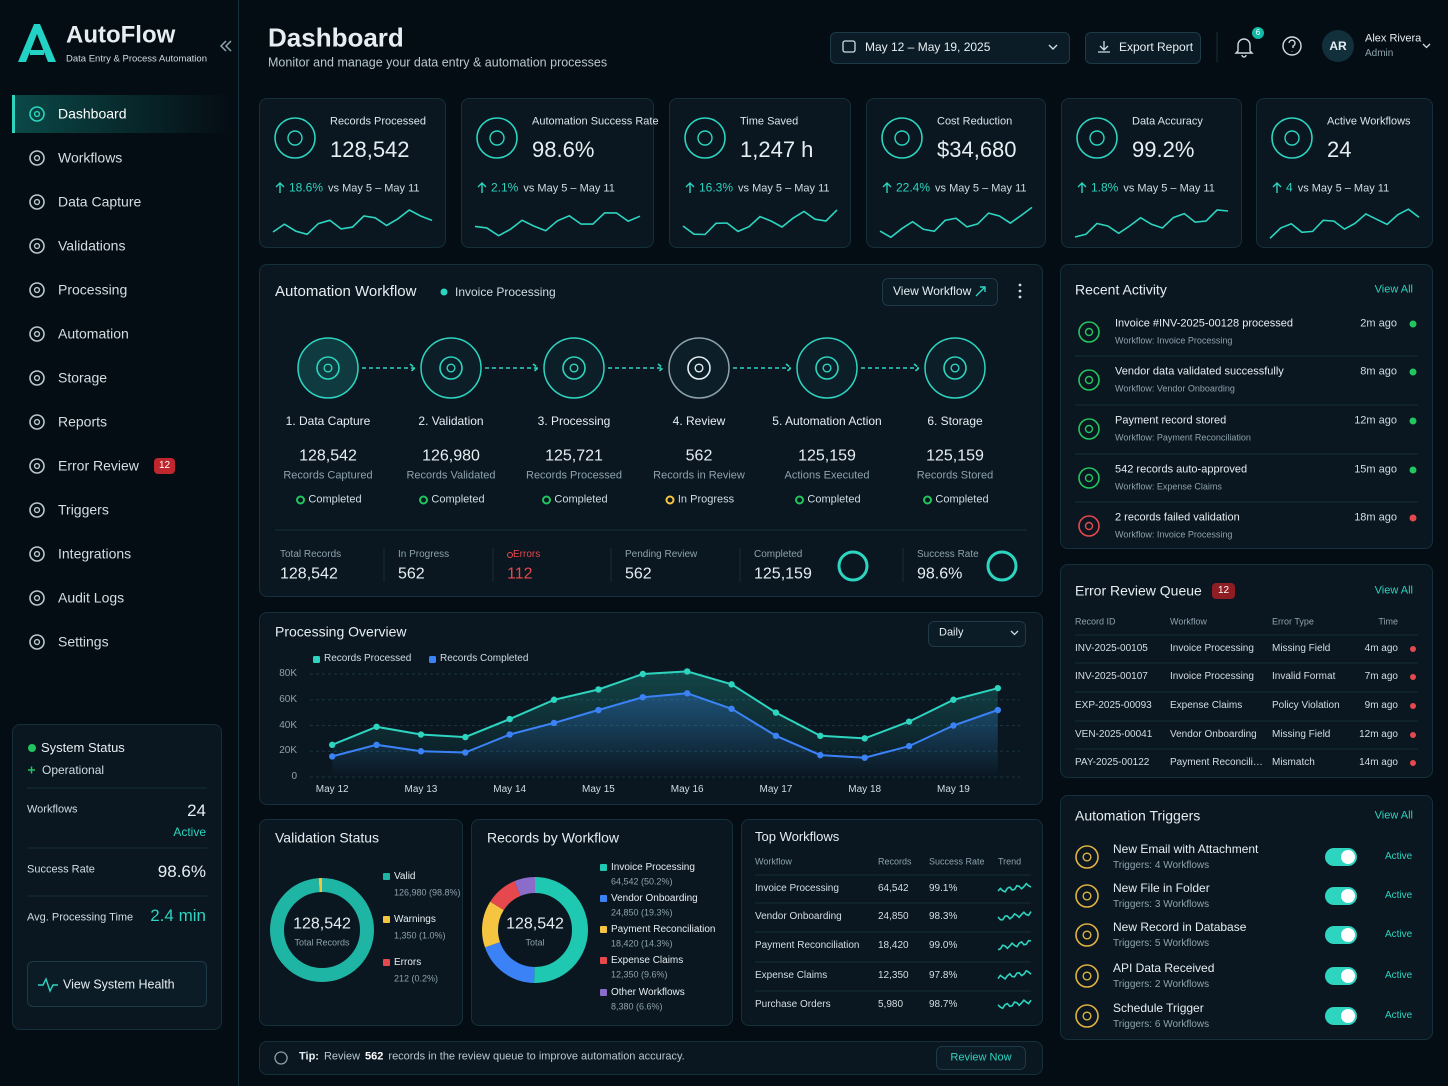 The height and width of the screenshot is (1086, 1448). Describe the element at coordinates (661, 554) in the screenshot. I see `summary-label: Pending Review` at that location.